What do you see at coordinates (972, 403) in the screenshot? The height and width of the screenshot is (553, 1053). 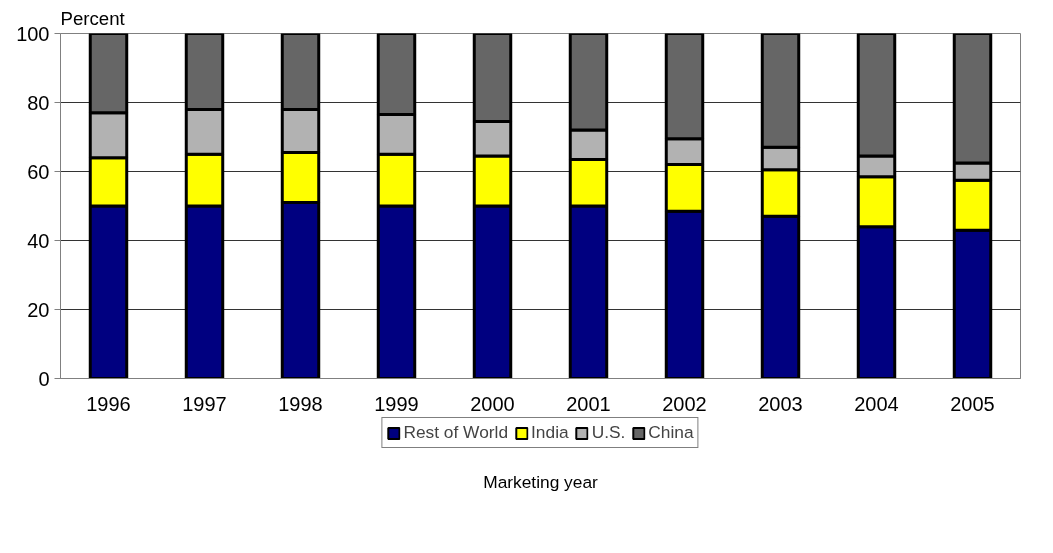 I see `x-tick-label: 2005` at bounding box center [972, 403].